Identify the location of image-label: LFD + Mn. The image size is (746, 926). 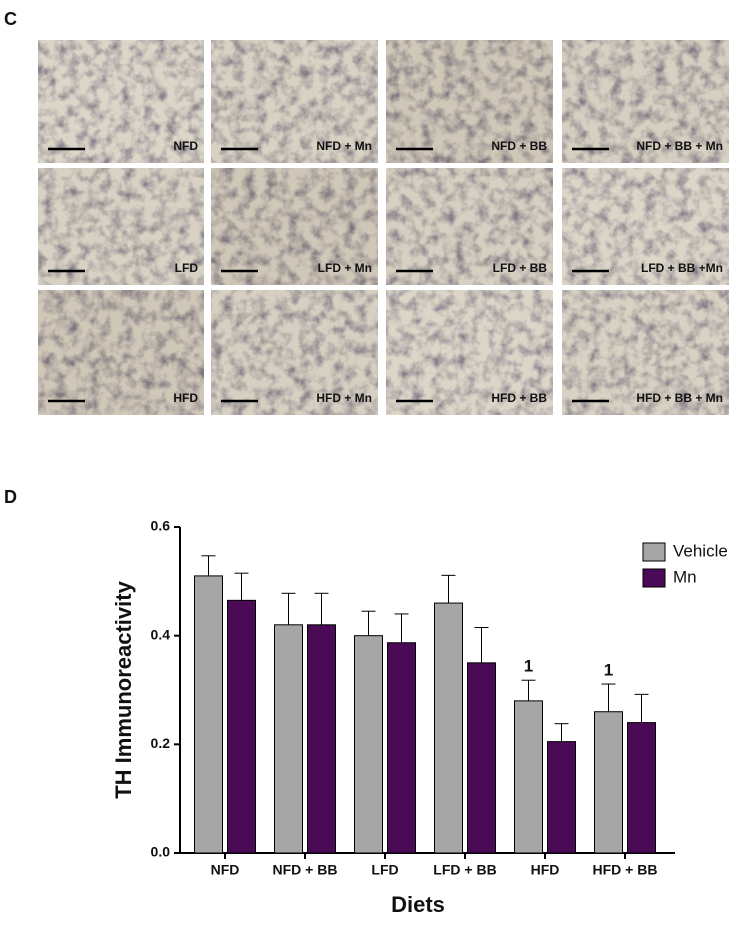
(345, 268).